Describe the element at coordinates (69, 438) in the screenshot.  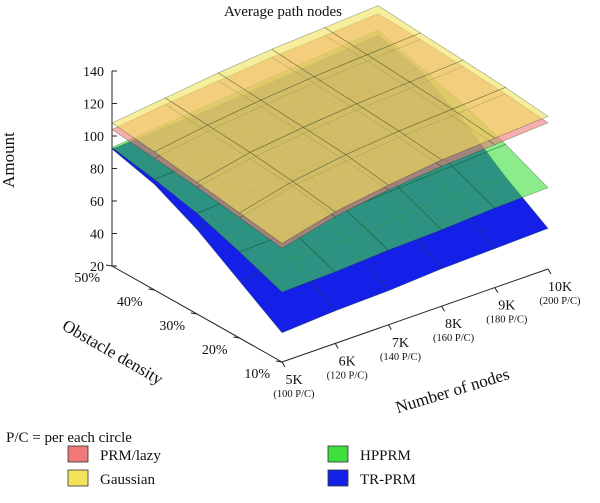
I see `legend-note: P/C = per each circle` at that location.